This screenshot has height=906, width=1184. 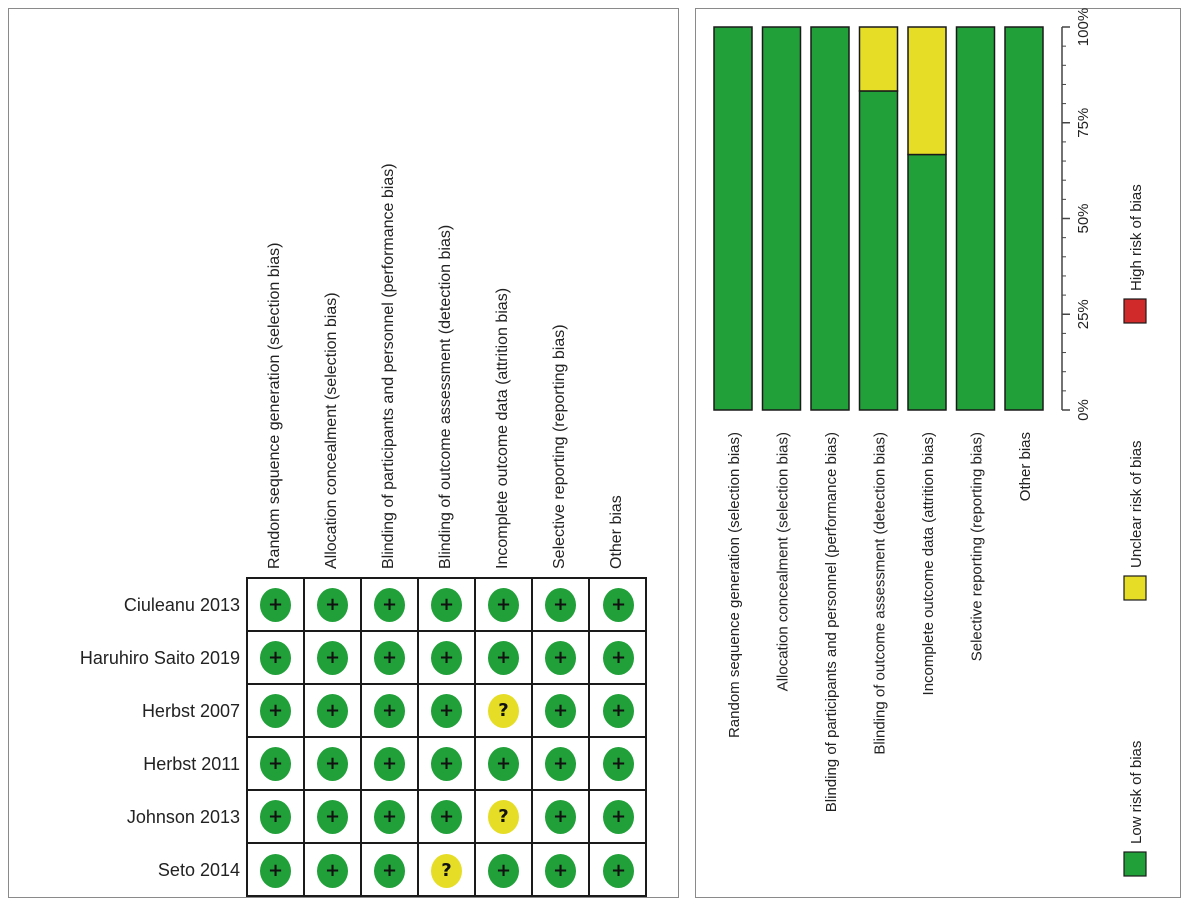 I want to click on percent-tick-label: 0%, so click(x=1083, y=410).